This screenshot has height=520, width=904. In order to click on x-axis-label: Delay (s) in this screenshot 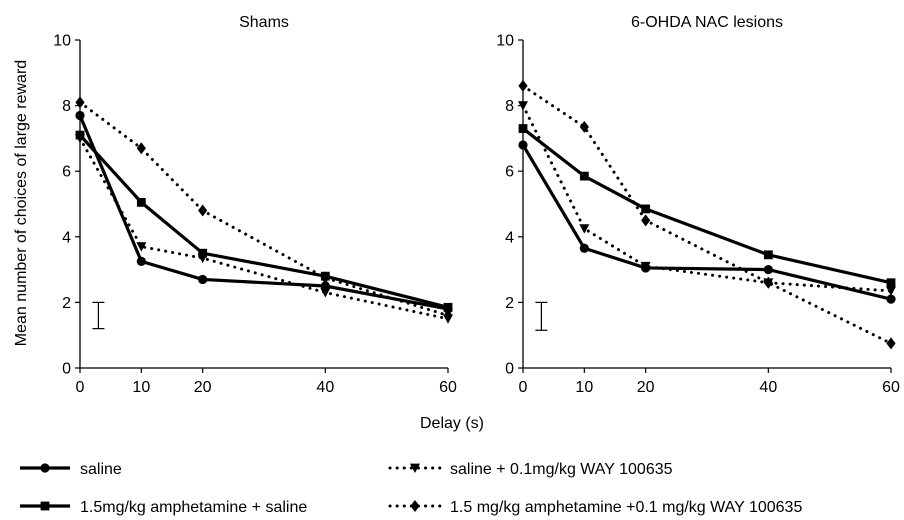, I will do `click(452, 423)`.